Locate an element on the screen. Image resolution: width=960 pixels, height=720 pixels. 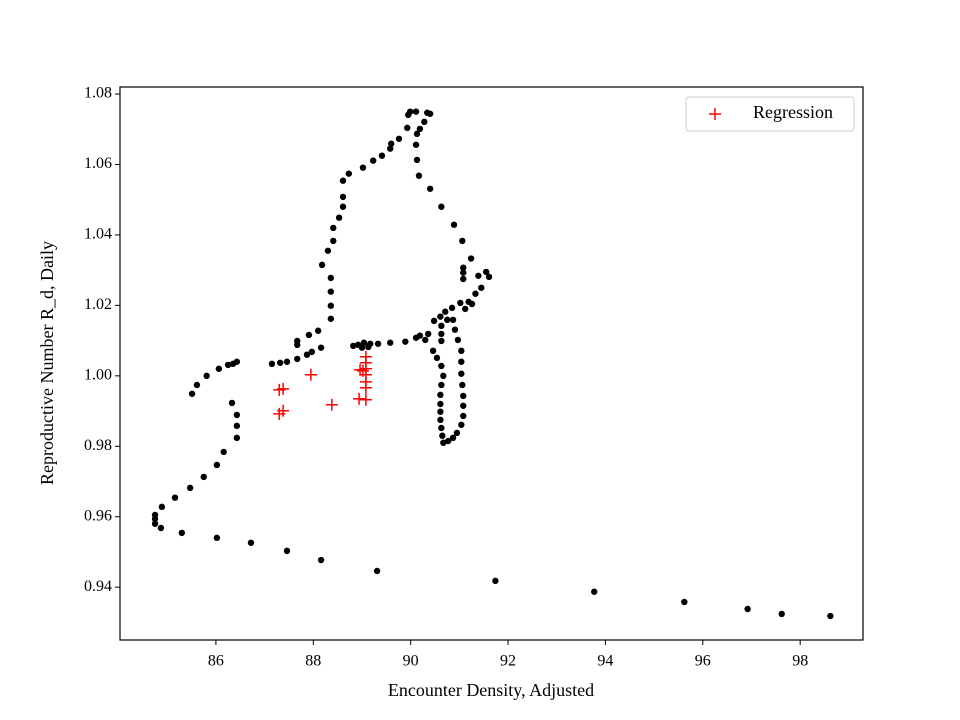
y-tick-label: 1.04 is located at coordinates (98, 234).